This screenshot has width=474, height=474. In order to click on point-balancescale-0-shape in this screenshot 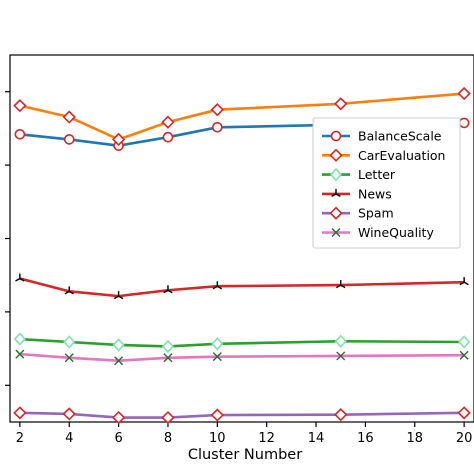, I will do `click(20, 134)`.